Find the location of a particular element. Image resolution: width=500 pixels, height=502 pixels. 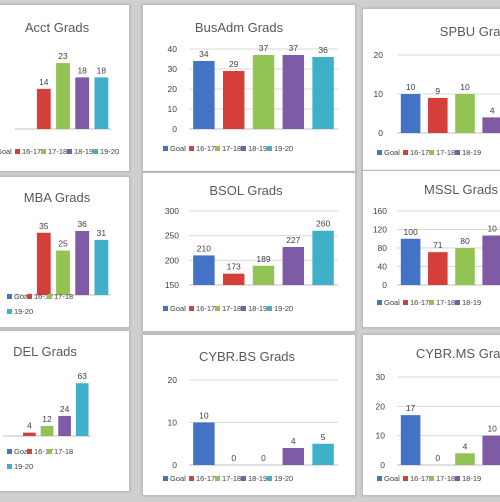

y-tick-label: 160 is located at coordinates (380, 211).